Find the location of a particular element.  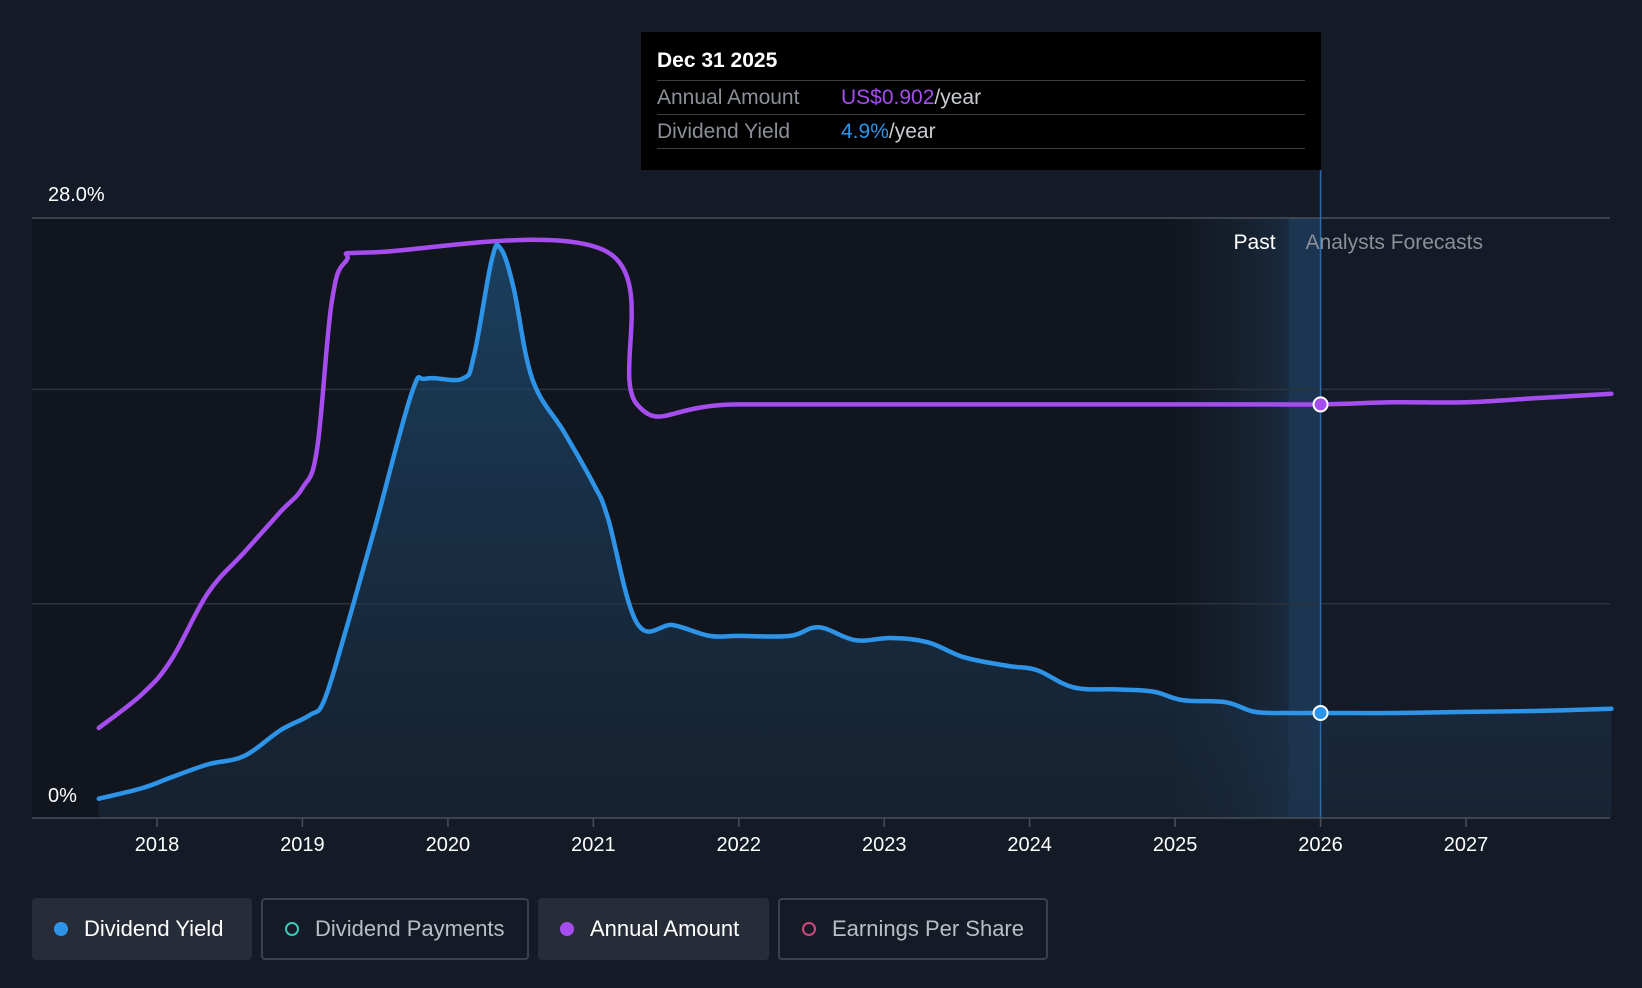

past-label: Past is located at coordinates (1255, 242).